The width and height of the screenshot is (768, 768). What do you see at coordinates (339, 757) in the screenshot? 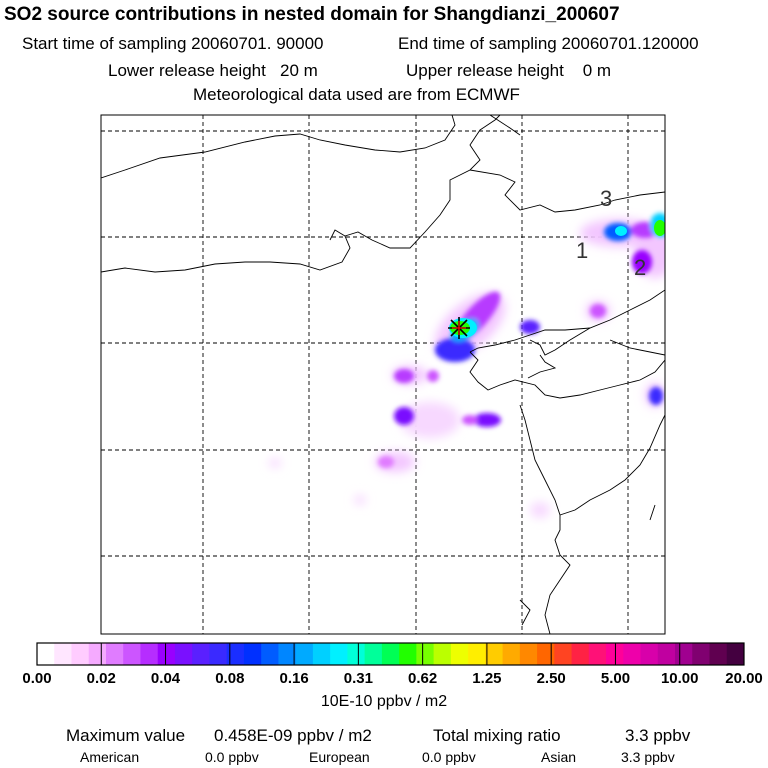
I see `european-label: European` at bounding box center [339, 757].